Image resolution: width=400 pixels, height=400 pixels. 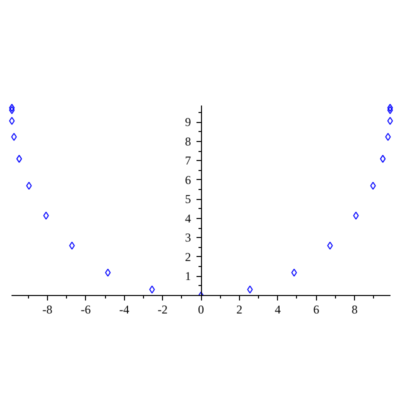 I want to click on y-tick-label: 2, so click(x=188, y=257).